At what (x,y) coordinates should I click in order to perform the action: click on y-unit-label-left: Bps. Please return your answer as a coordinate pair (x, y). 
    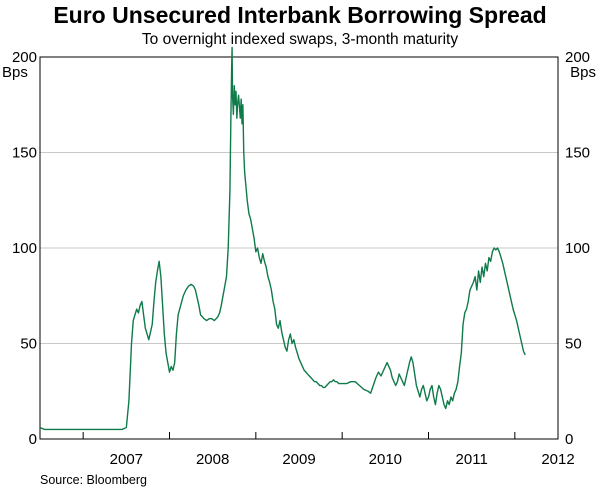
    Looking at the image, I should click on (15, 72).